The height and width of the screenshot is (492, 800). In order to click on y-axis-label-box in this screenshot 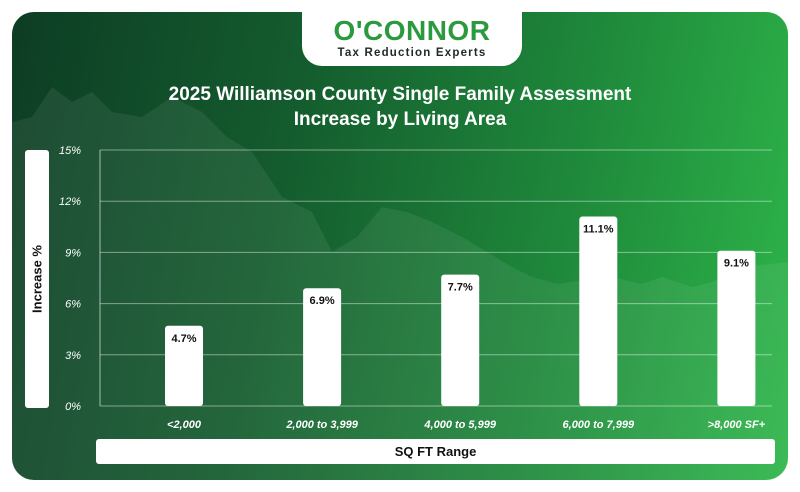, I will do `click(37, 279)`.